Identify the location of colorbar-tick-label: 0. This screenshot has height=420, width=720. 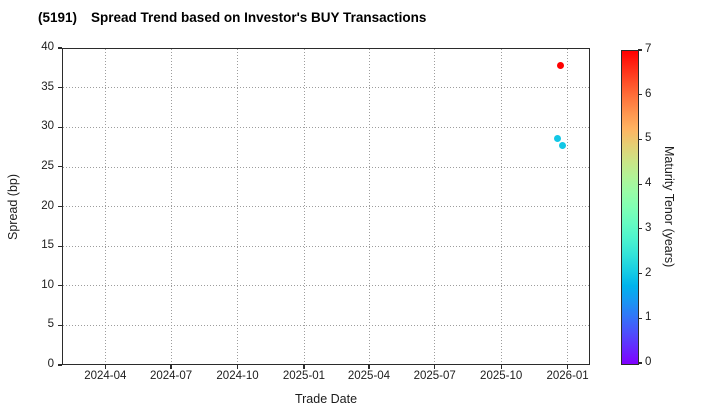
(648, 362).